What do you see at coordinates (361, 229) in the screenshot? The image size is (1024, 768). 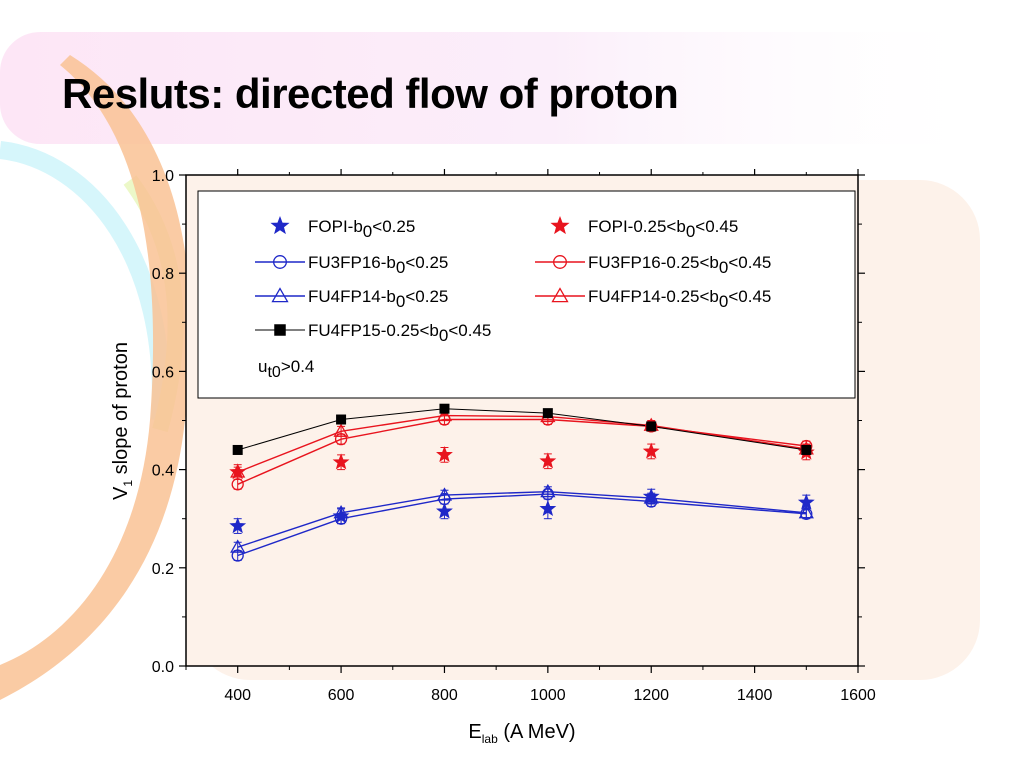 I see `legend-0-label: FOPI-b0<0.25` at bounding box center [361, 229].